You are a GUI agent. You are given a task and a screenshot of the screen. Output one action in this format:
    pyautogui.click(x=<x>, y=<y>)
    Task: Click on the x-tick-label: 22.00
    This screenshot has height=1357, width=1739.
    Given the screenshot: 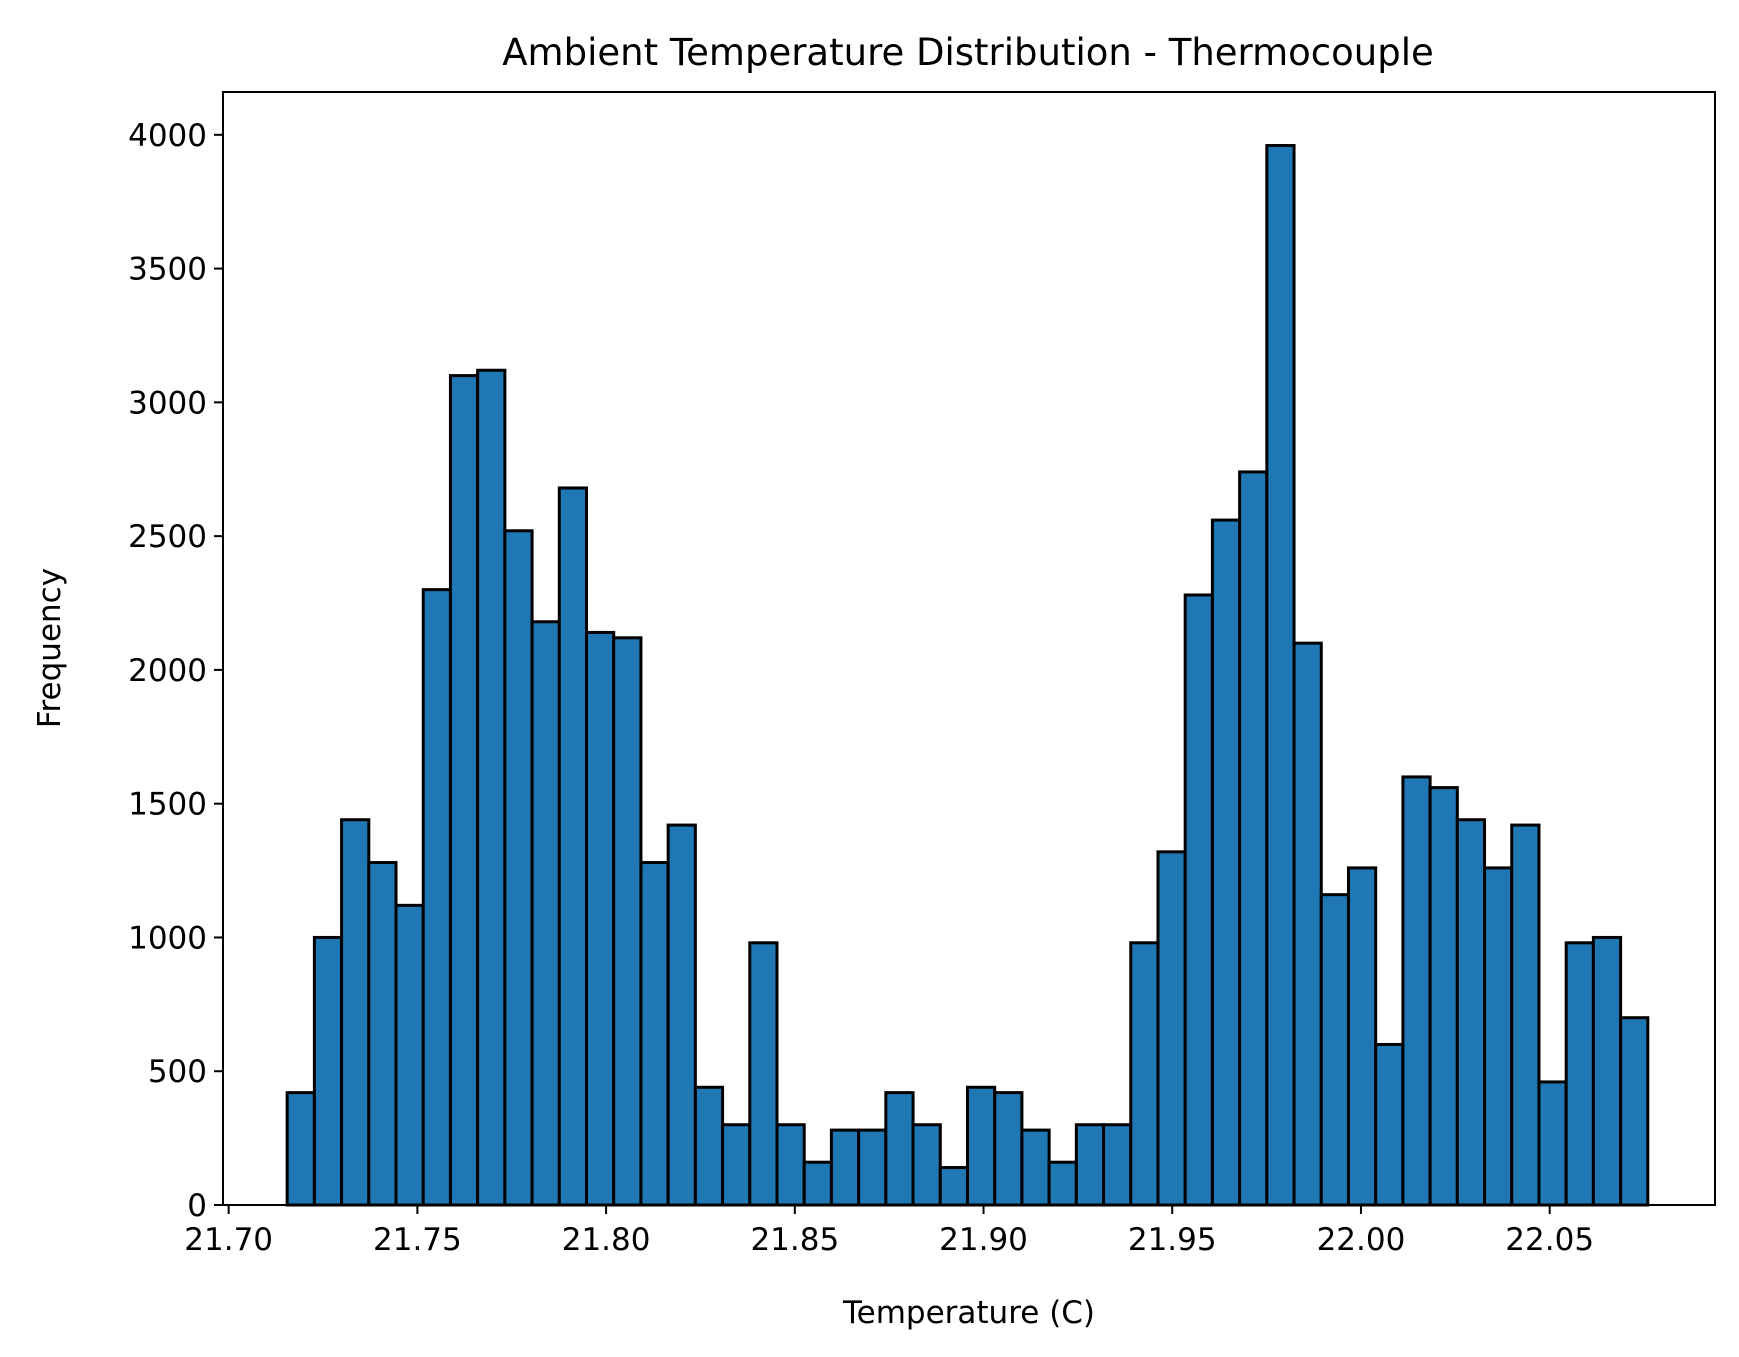 What is the action you would take?
    pyautogui.click(x=1361, y=1240)
    